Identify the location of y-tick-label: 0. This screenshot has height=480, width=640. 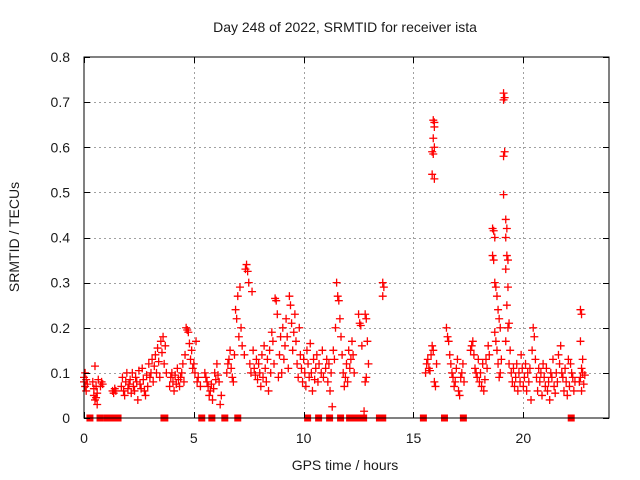
(66, 418).